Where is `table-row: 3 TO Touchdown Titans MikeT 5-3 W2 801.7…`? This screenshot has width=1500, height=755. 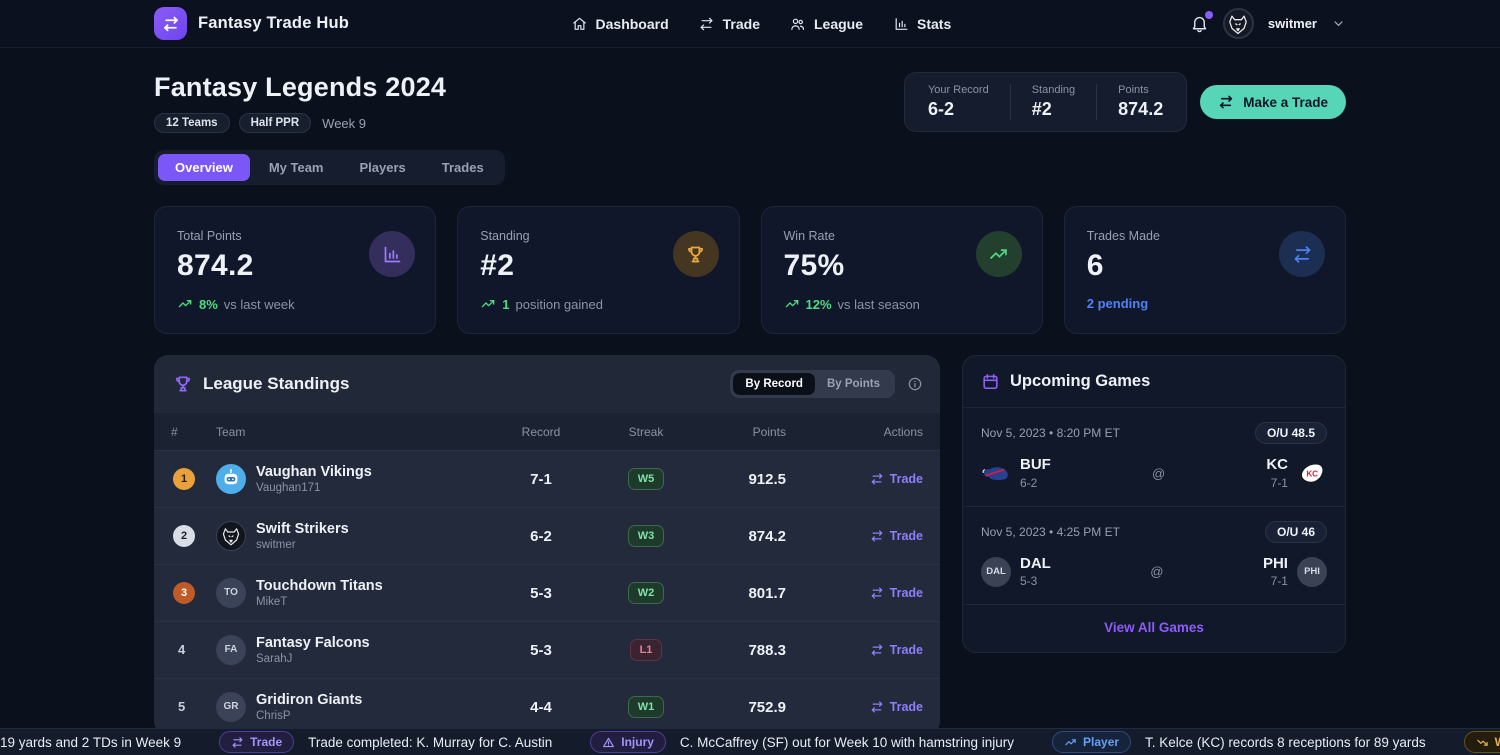 table-row: 3 TO Touchdown Titans MikeT 5-3 W2 801.7… is located at coordinates (547, 592).